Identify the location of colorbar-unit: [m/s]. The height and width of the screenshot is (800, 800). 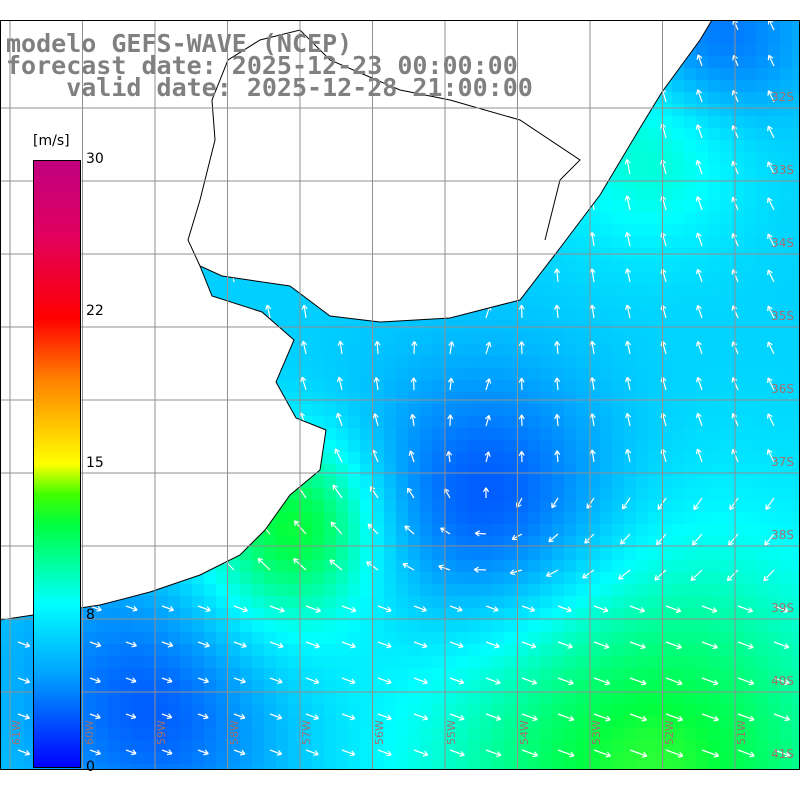
(51, 141).